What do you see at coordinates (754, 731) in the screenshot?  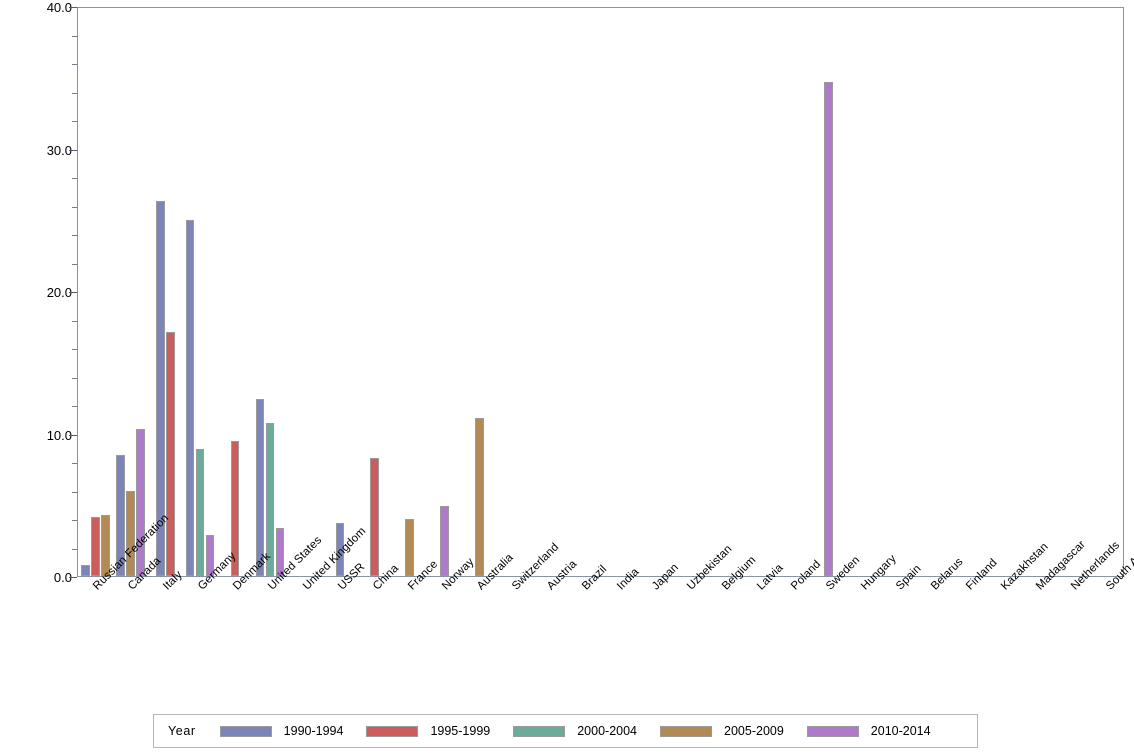 I see `legend-label: 2005-2009` at bounding box center [754, 731].